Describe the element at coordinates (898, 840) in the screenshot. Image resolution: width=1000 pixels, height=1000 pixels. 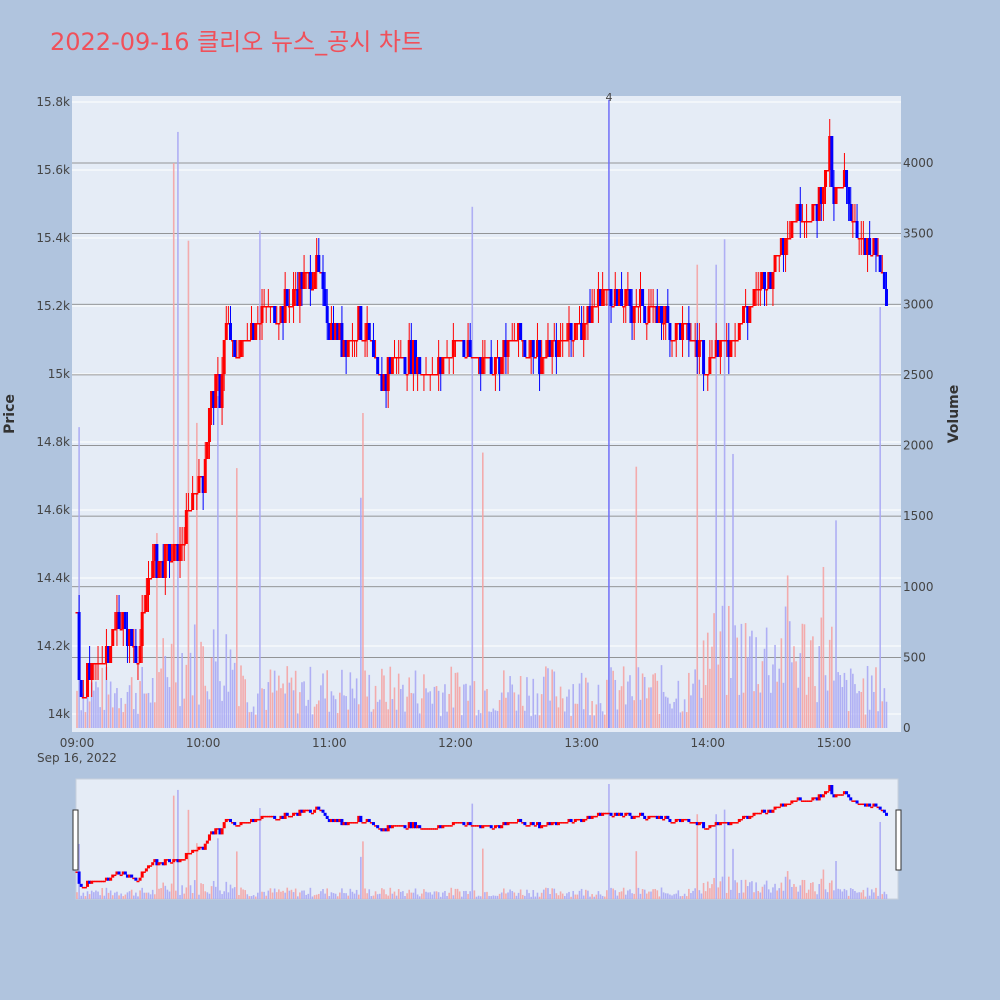
I see `range-slider-handle-right` at that location.